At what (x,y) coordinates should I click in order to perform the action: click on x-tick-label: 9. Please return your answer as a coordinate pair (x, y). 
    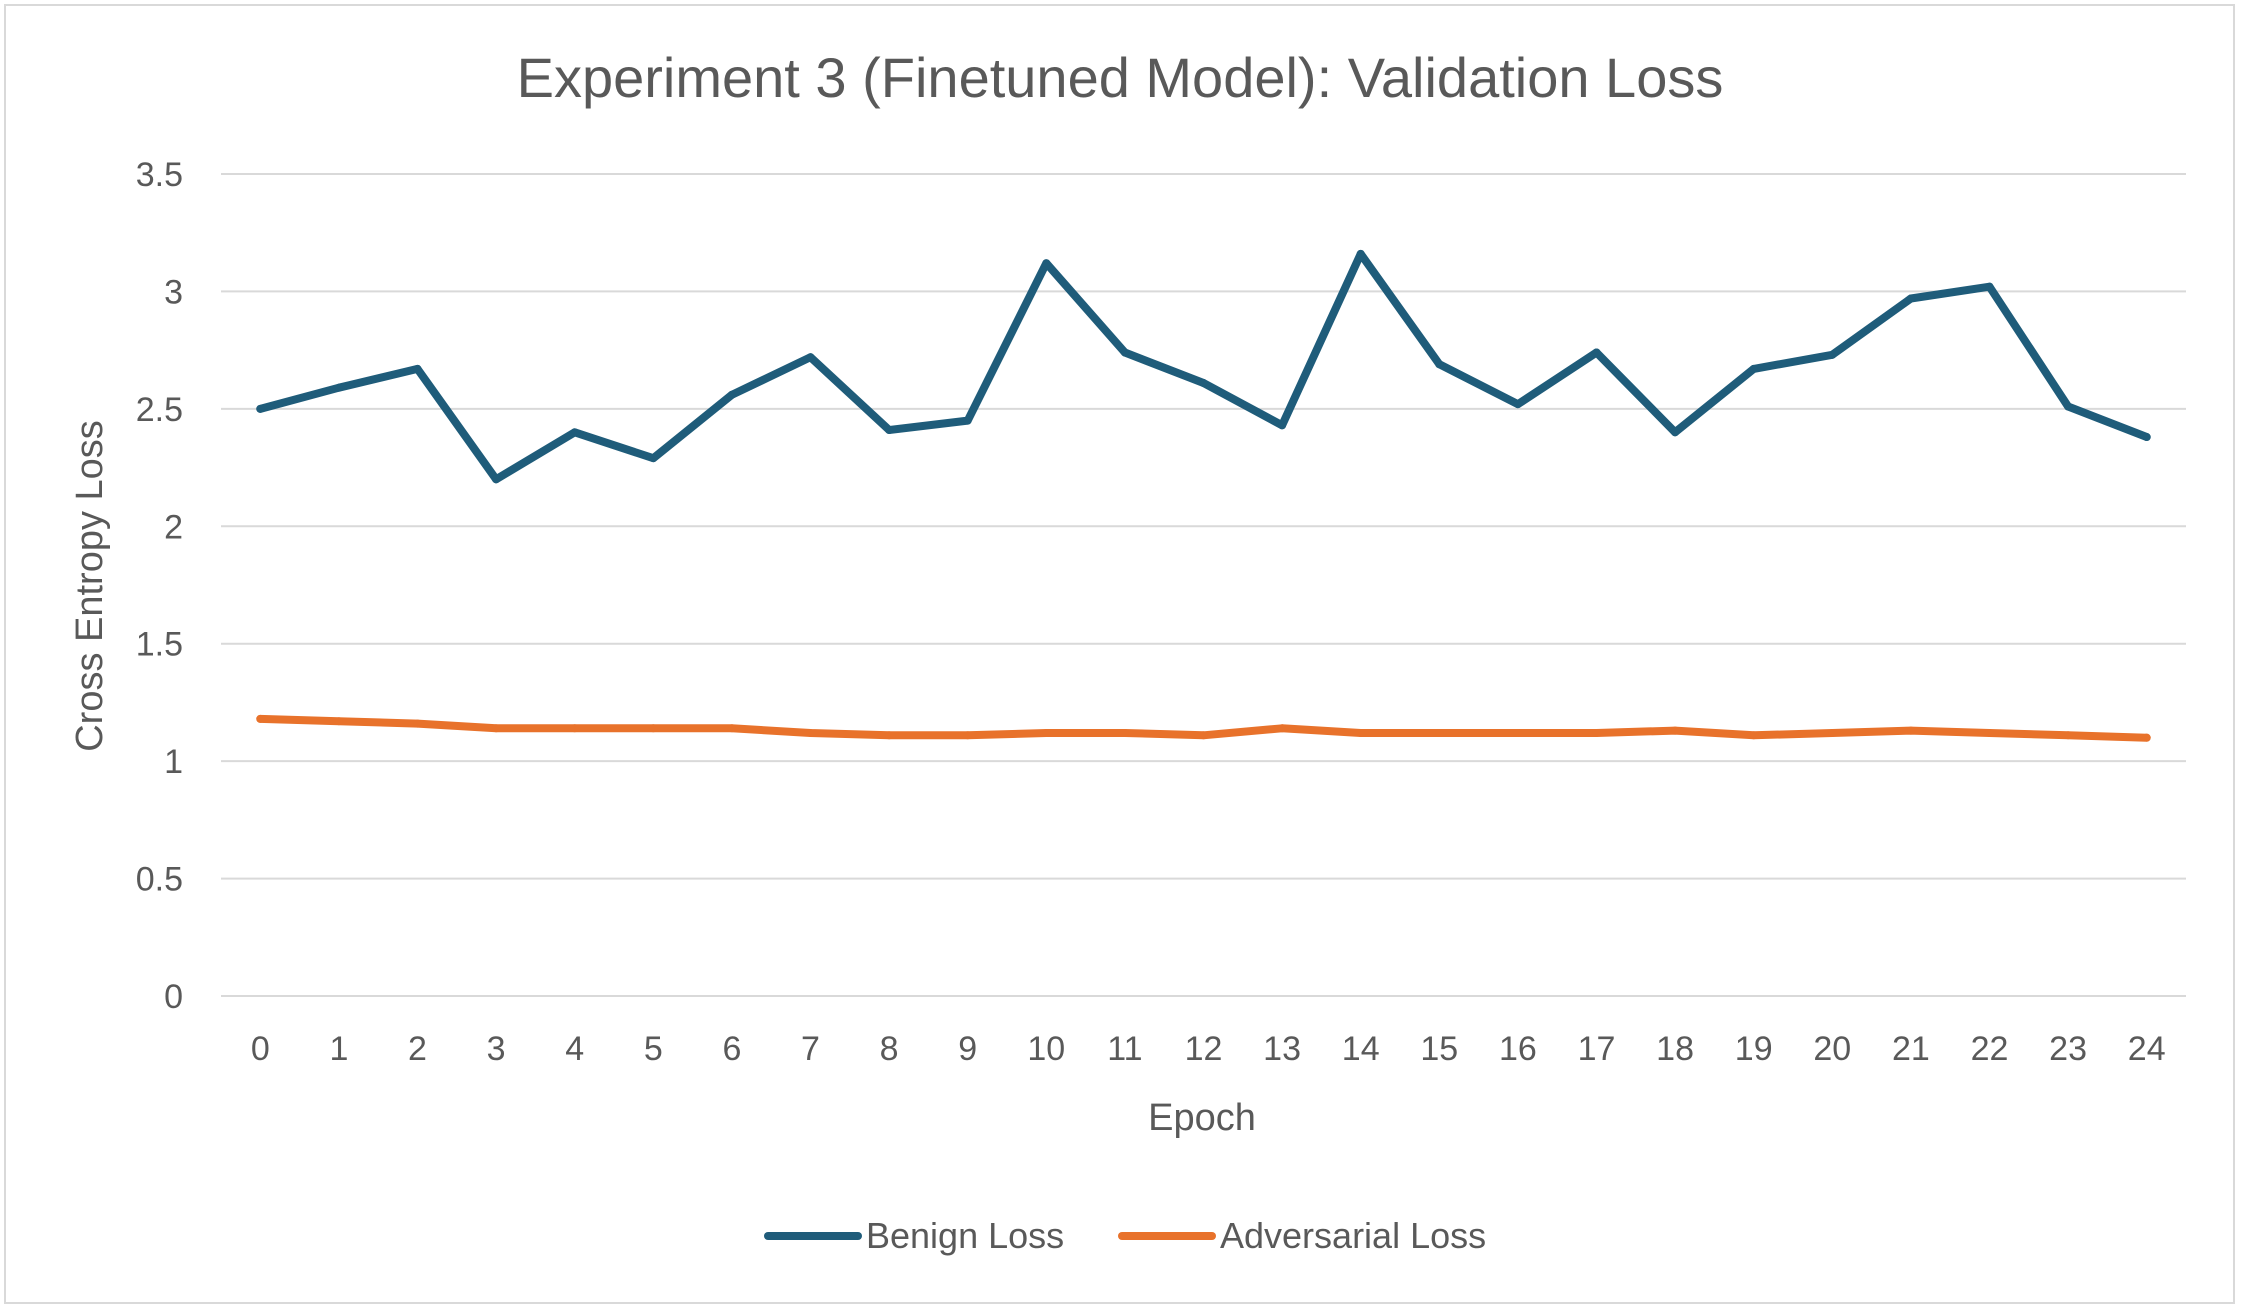
    Looking at the image, I should click on (967, 1049).